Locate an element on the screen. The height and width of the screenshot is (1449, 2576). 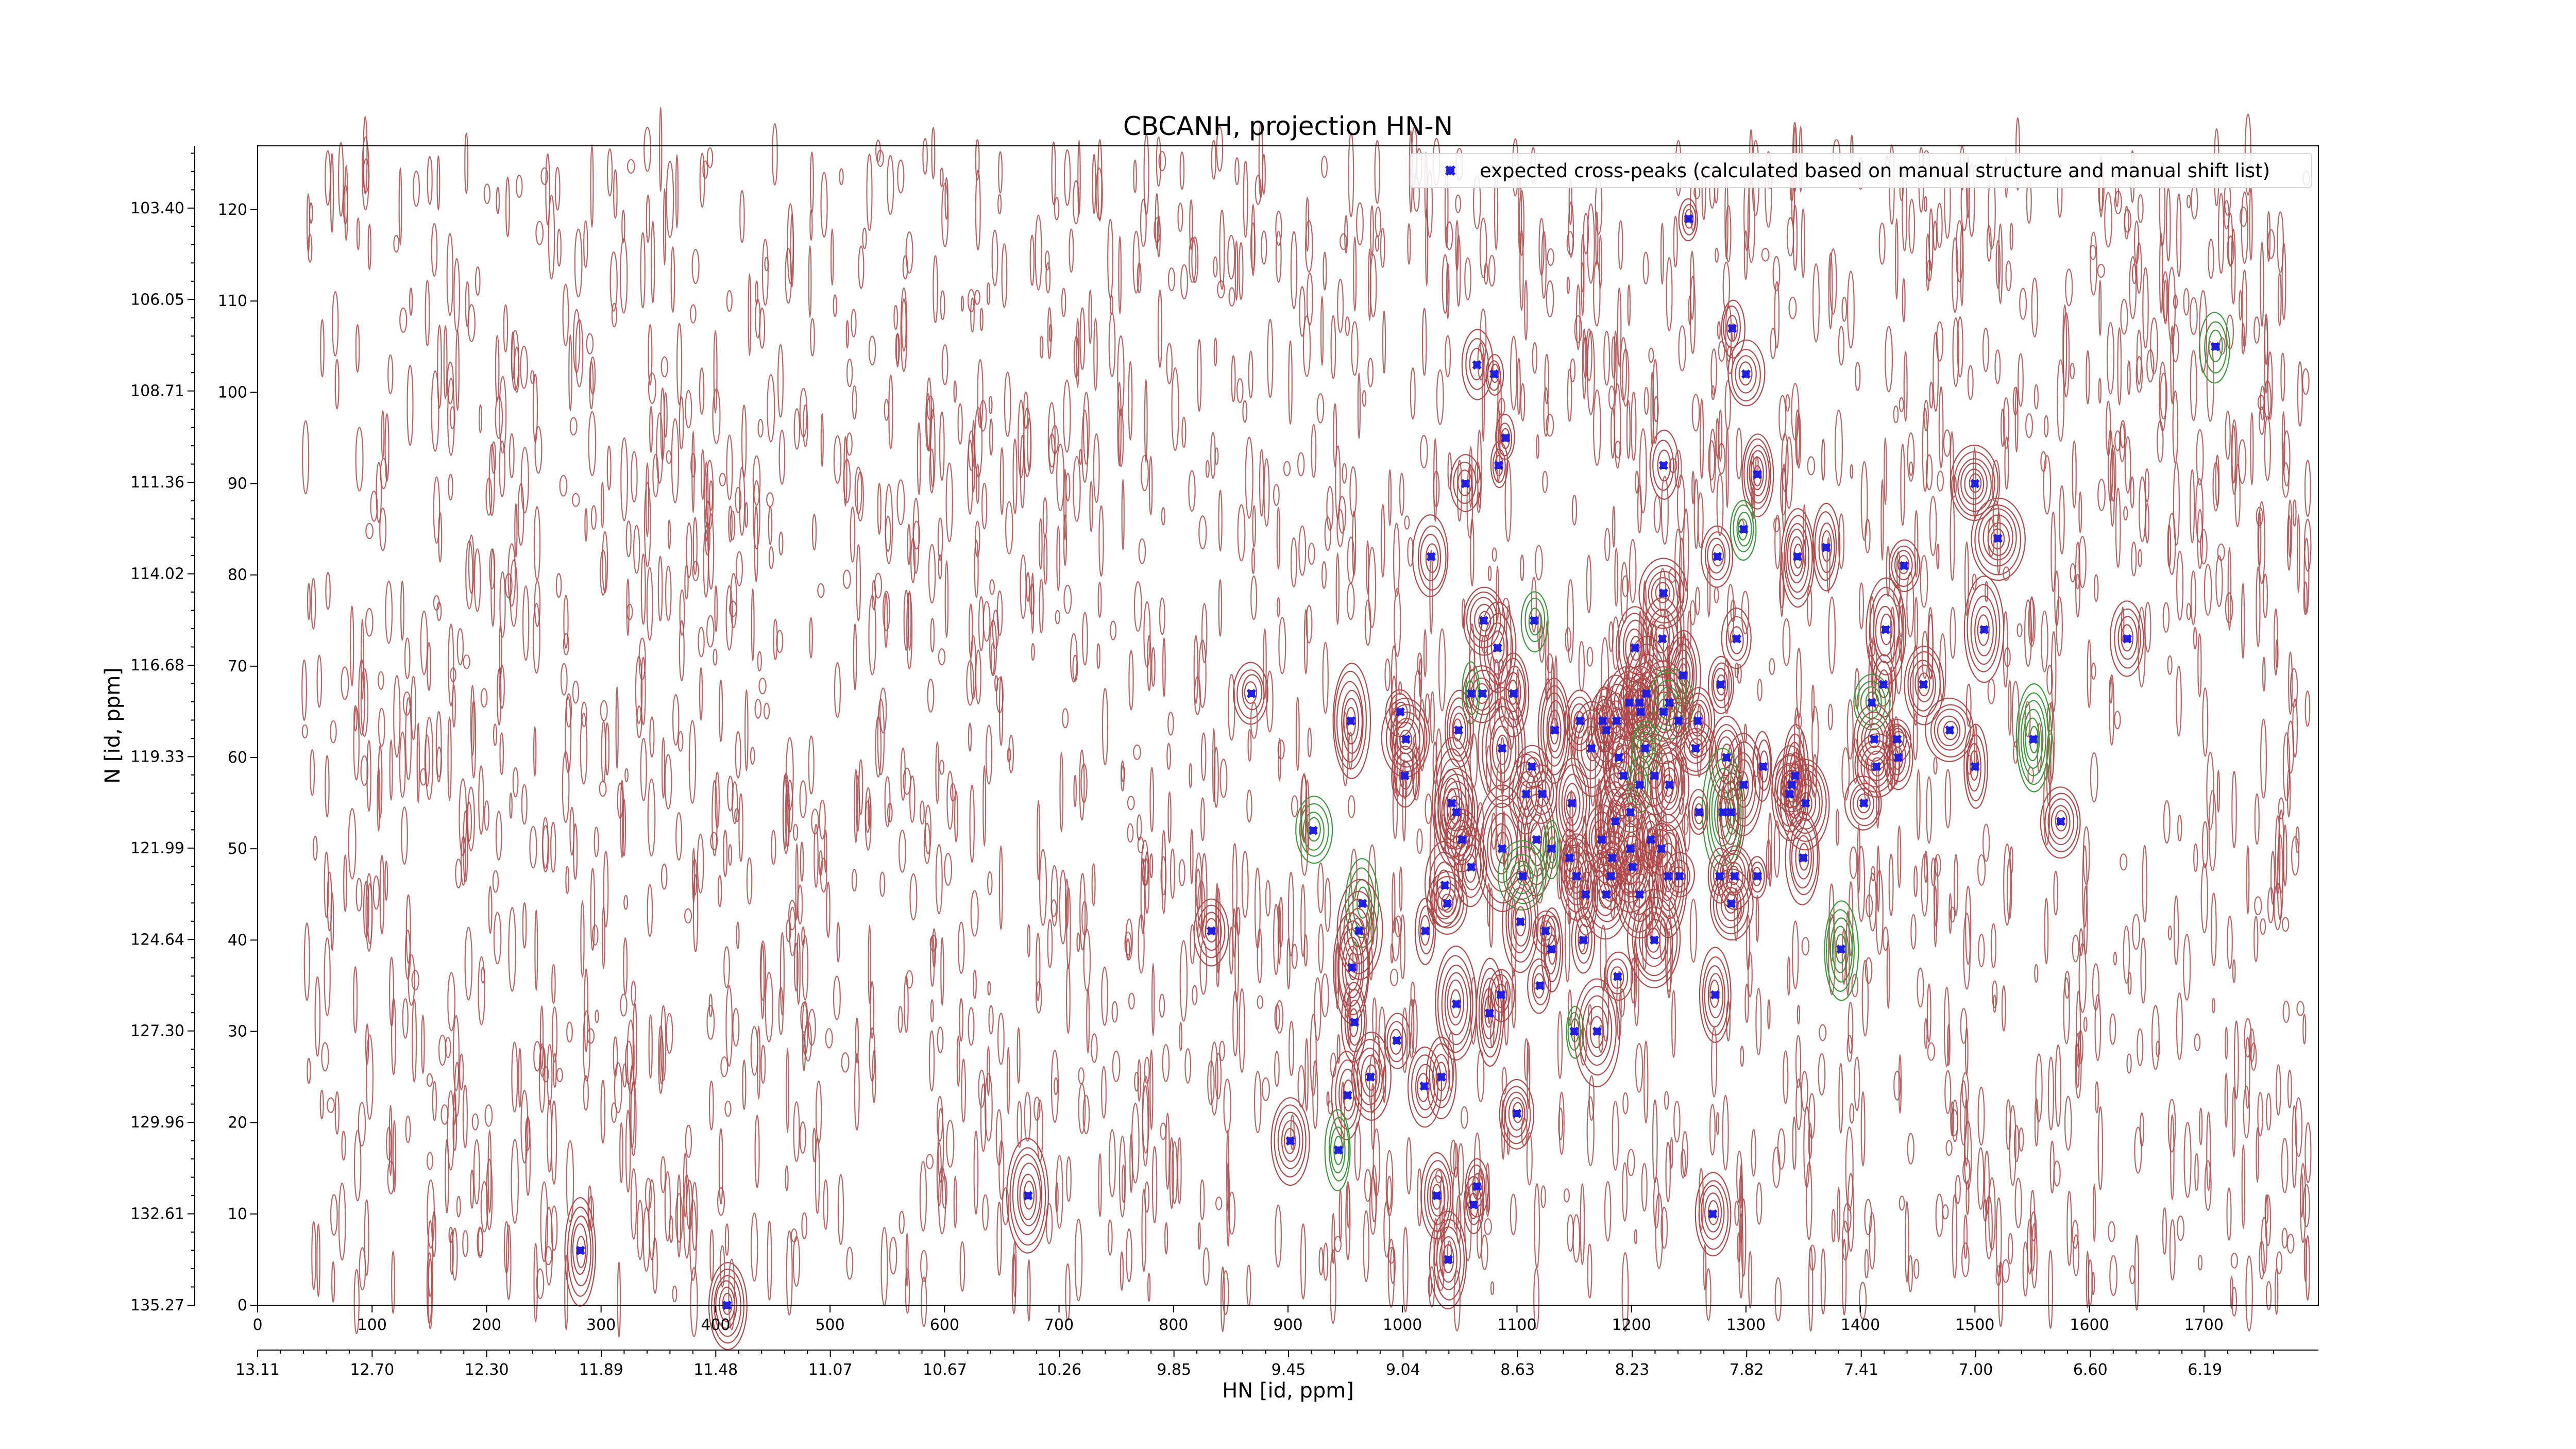
y-index-tick-label: 0 is located at coordinates (242, 1305).